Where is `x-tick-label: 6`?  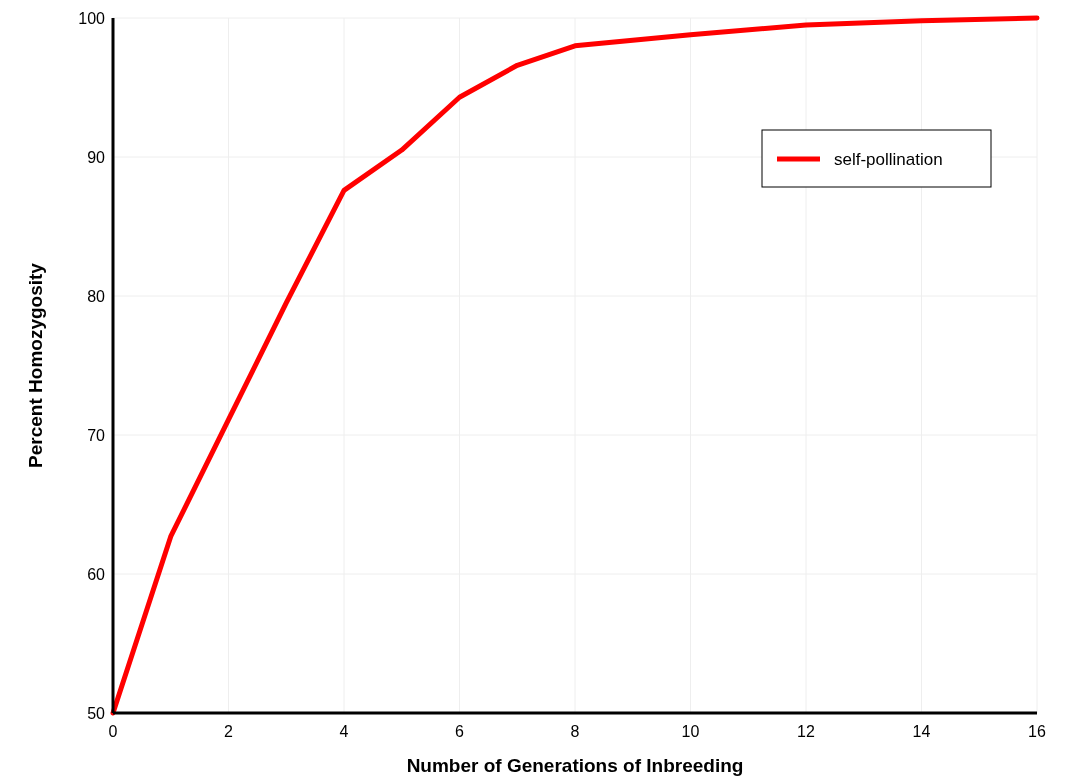
x-tick-label: 6 is located at coordinates (460, 731).